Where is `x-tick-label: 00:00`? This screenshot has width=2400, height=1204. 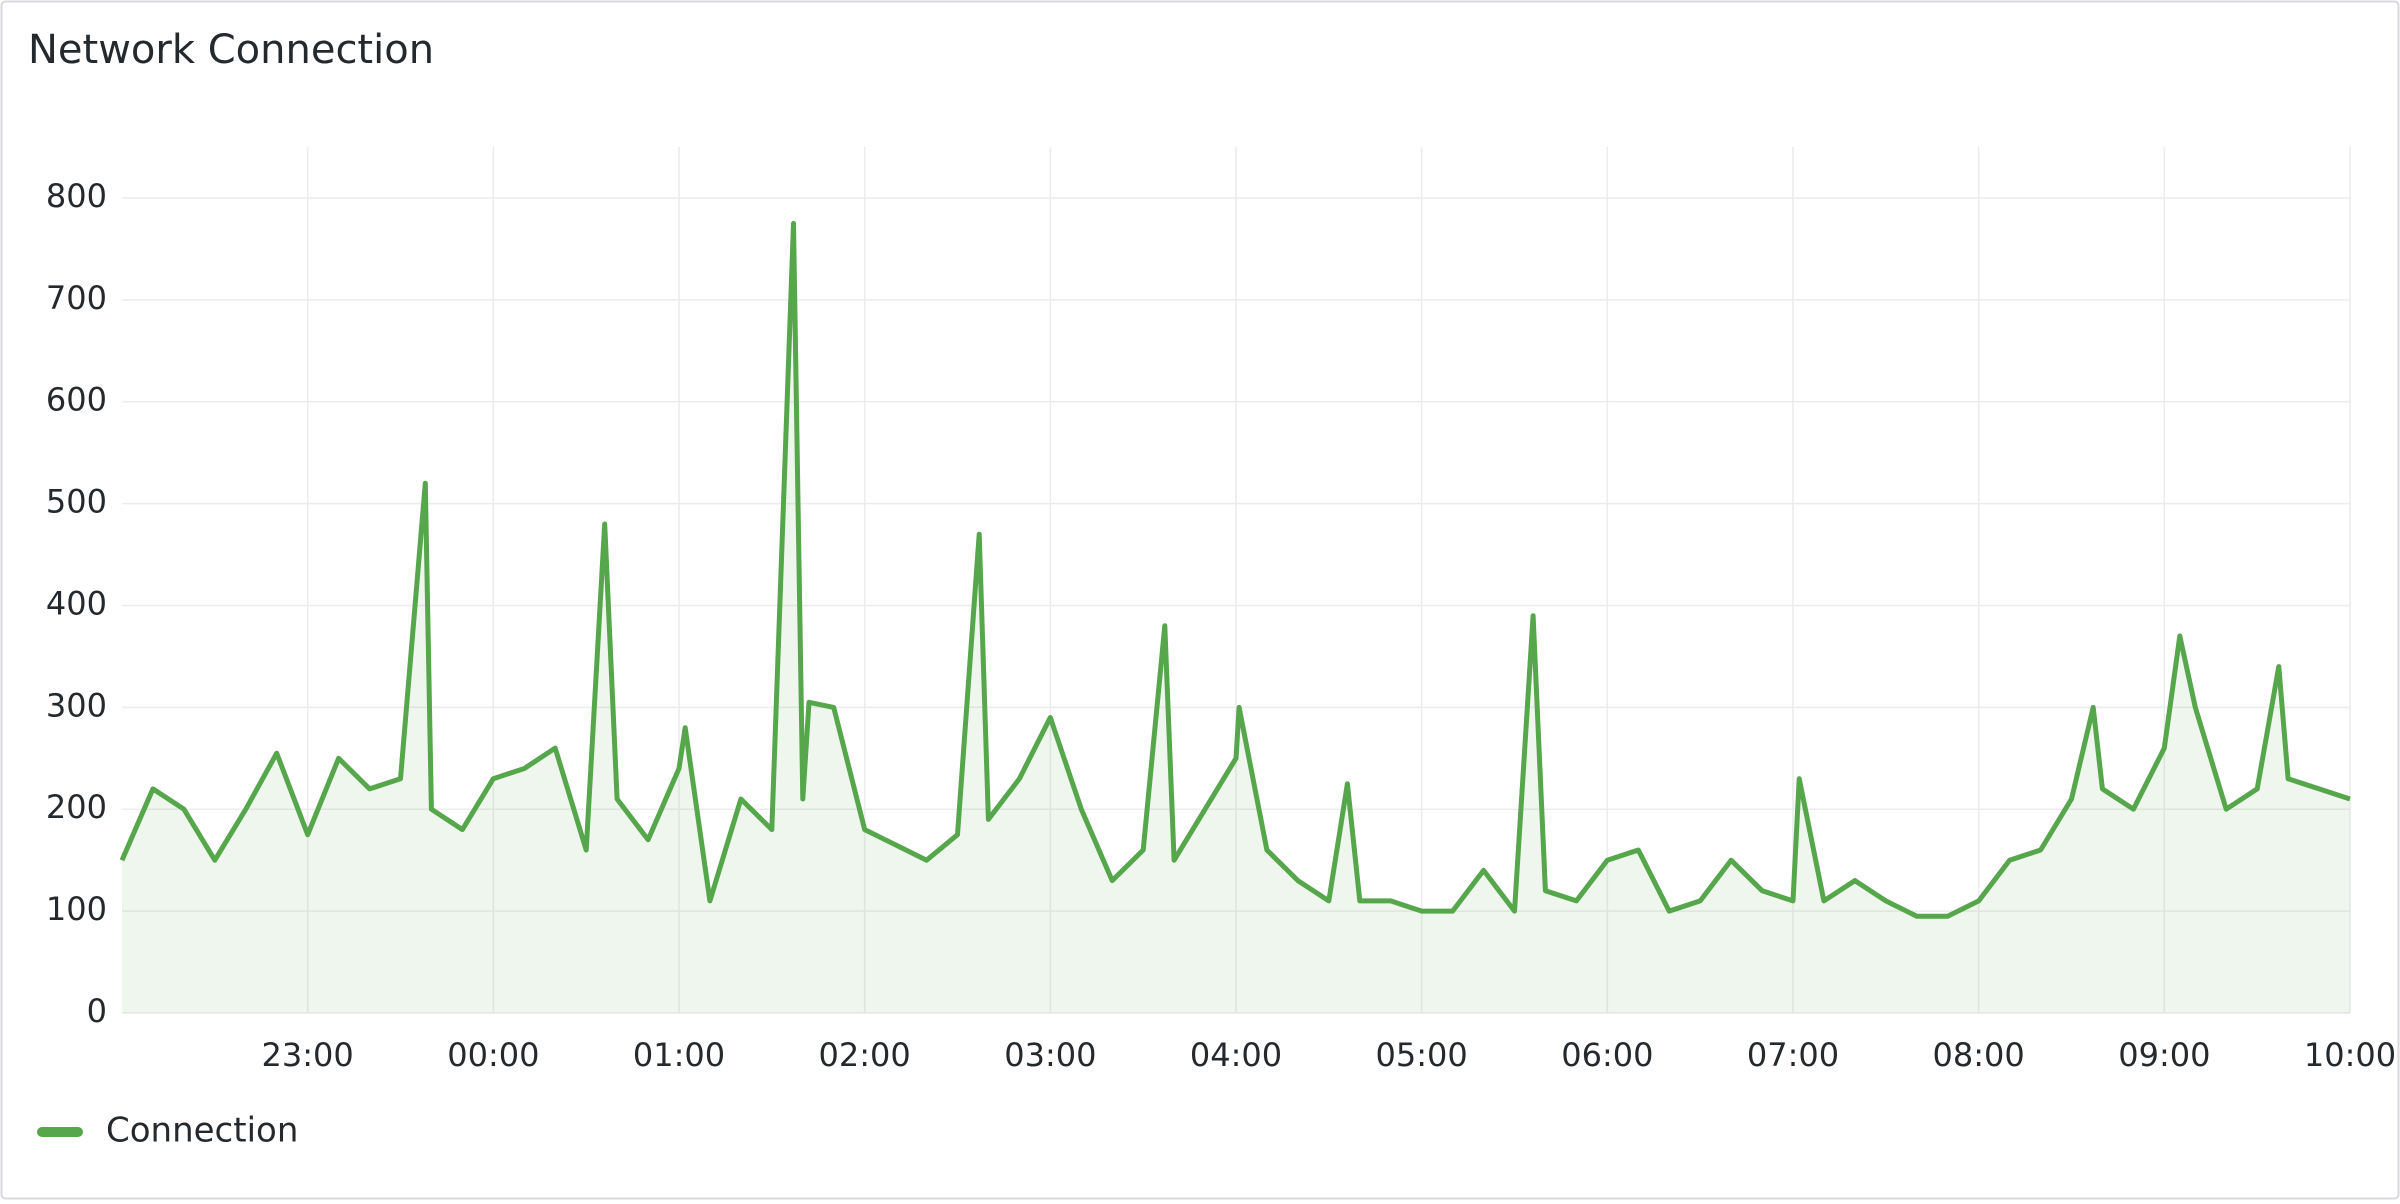 x-tick-label: 00:00 is located at coordinates (493, 1055).